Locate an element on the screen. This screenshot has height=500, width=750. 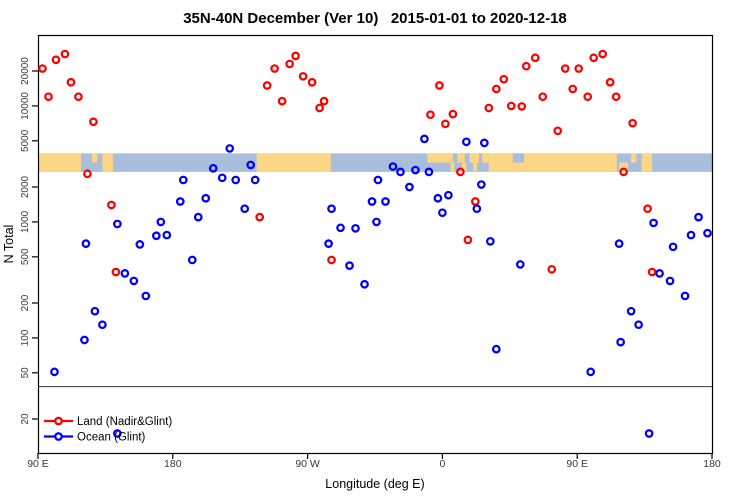
svg-text: 50 is located at coordinates (25, 373).